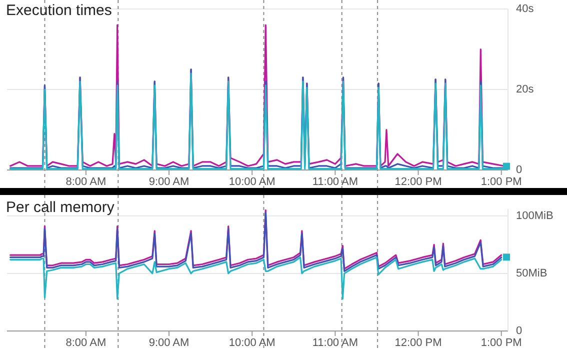 The image size is (567, 351). What do you see at coordinates (532, 273) in the screenshot?
I see `y-tick-label: 50MiB` at bounding box center [532, 273].